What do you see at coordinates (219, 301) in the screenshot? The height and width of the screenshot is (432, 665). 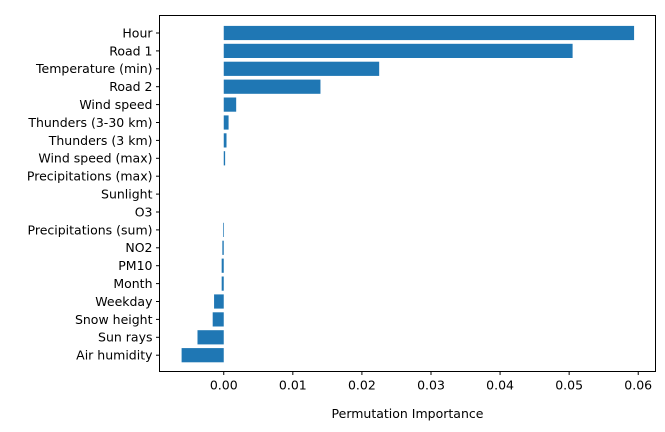 I see `bar-weekday` at bounding box center [219, 301].